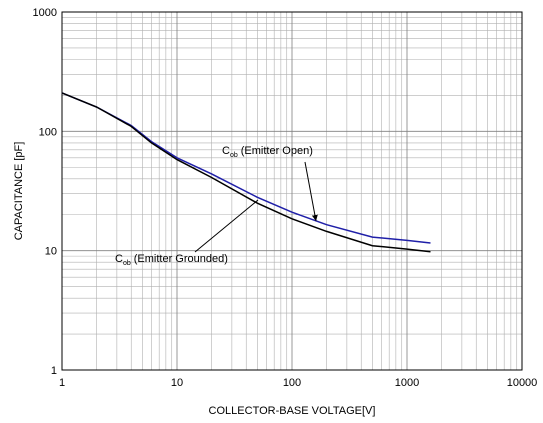 The image size is (543, 423). What do you see at coordinates (19, 191) in the screenshot?
I see `y-axis-label: CAPACITANCE [pF]` at bounding box center [19, 191].